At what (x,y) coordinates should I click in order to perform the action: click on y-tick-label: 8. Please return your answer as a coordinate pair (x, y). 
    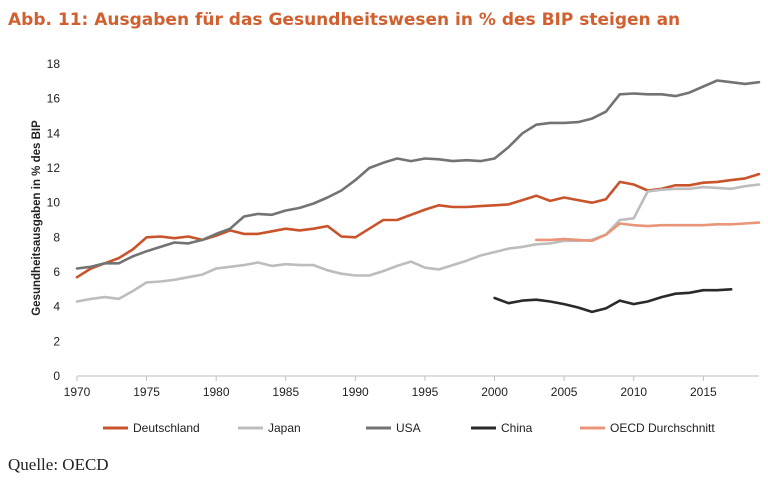
    Looking at the image, I should click on (56, 237).